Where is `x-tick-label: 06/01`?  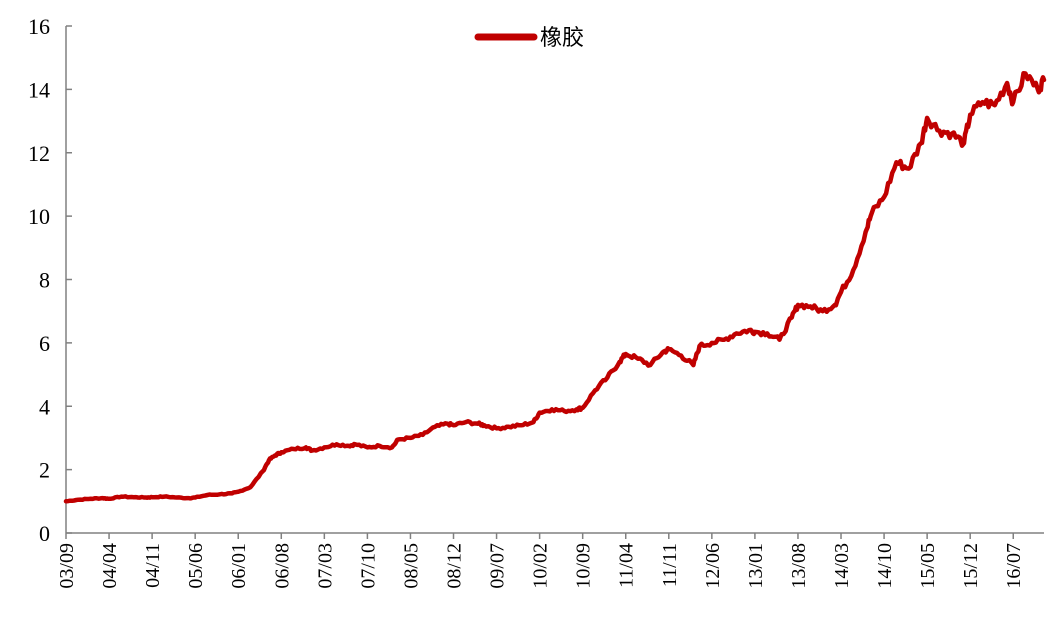
x-tick-label: 06/01 is located at coordinates (239, 566).